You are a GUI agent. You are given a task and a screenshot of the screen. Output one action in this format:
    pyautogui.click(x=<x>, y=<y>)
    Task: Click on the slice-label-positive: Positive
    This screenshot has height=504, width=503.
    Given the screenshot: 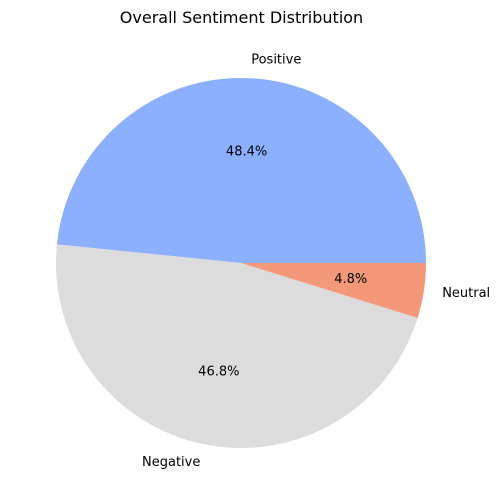 What is the action you would take?
    pyautogui.click(x=276, y=59)
    